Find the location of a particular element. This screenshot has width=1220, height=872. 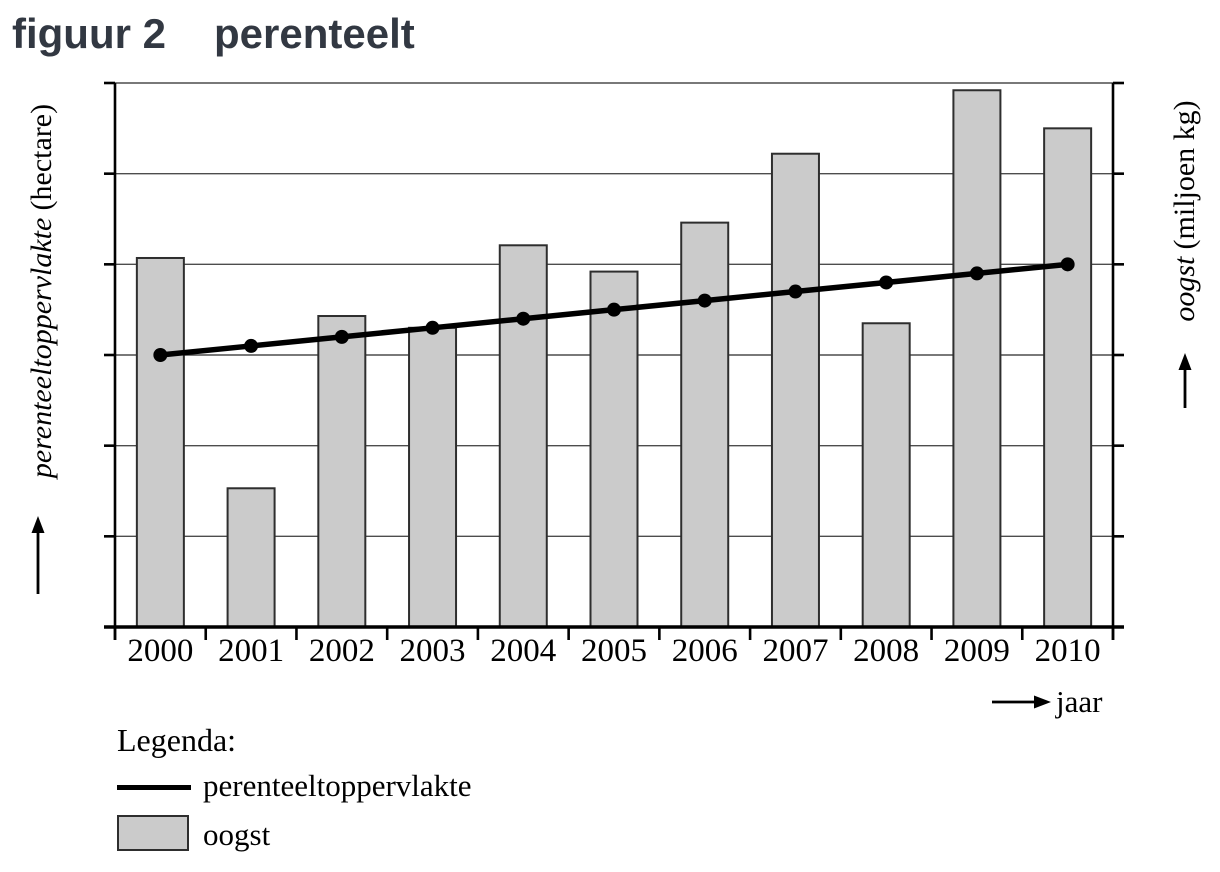

x-tick-label-2009: 2009 is located at coordinates (977, 651).